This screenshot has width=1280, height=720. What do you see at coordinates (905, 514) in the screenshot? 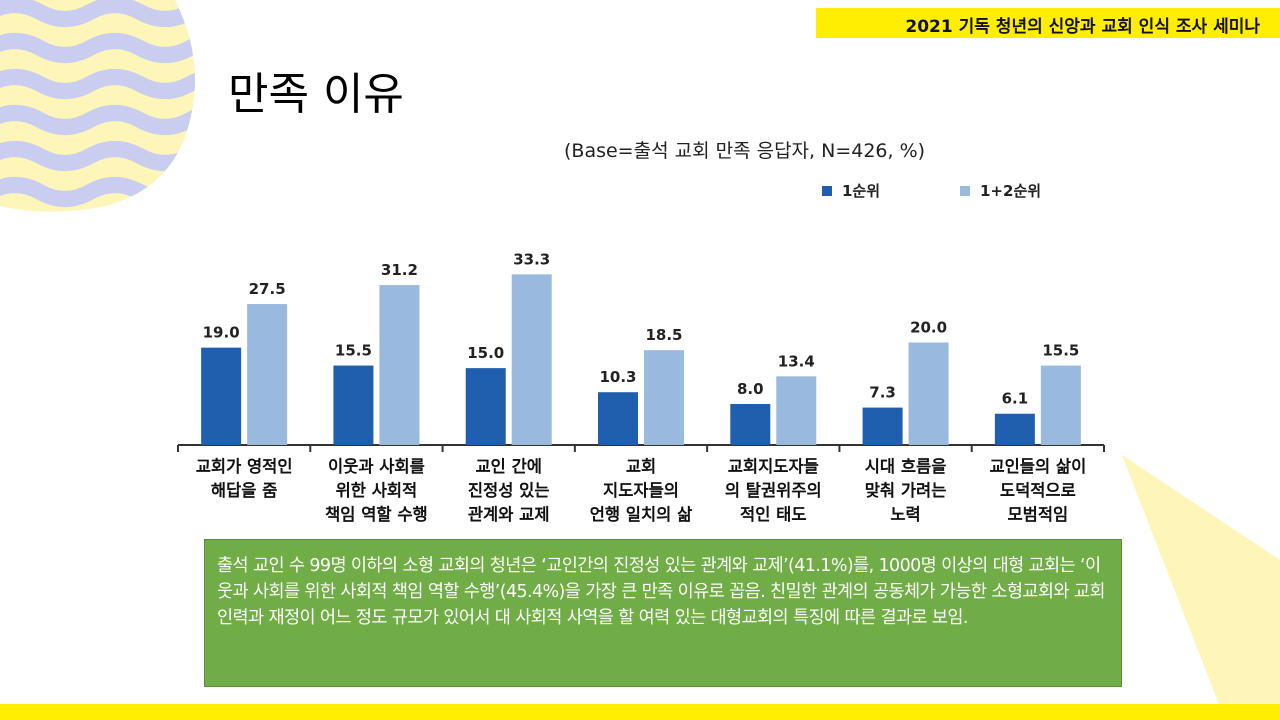
I see `category-label-6: 노력` at bounding box center [905, 514].